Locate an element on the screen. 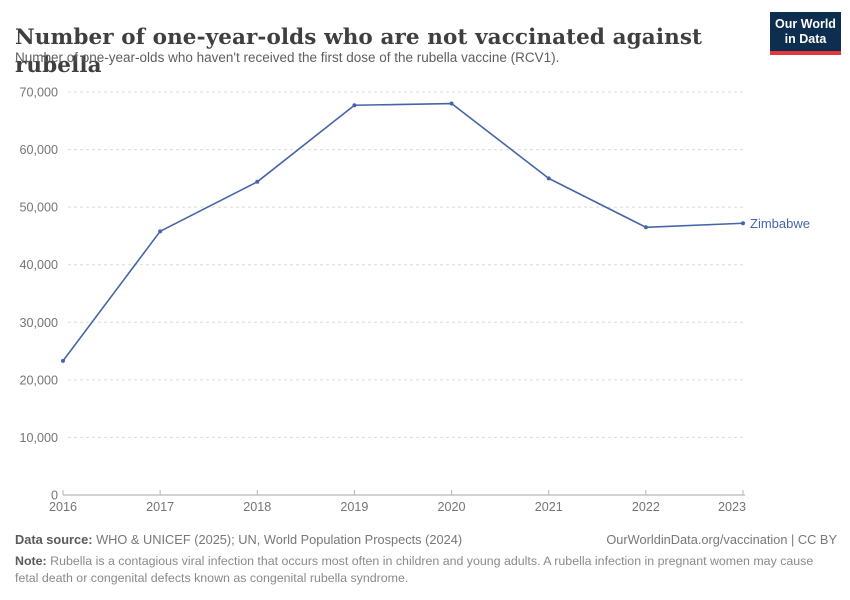  owid-logo: Our World in Data is located at coordinates (805, 33).